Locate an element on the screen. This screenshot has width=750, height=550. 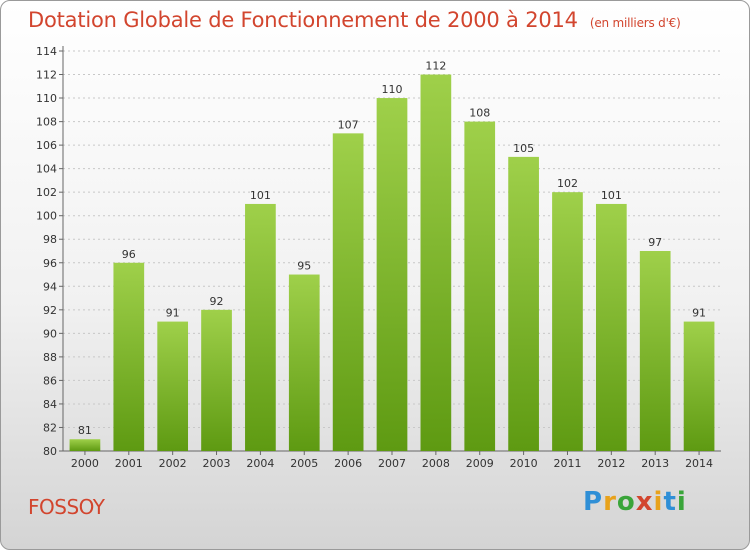
x-tick-label: 2006 is located at coordinates (348, 463).